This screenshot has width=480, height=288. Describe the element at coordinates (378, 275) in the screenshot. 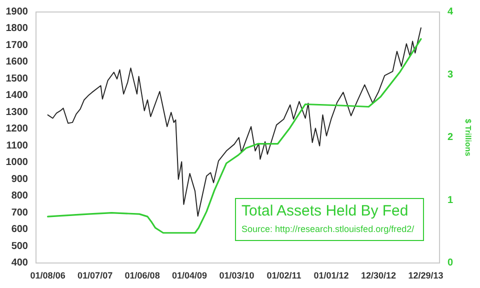

I see `x-tick-label: 12/30/12` at that location.